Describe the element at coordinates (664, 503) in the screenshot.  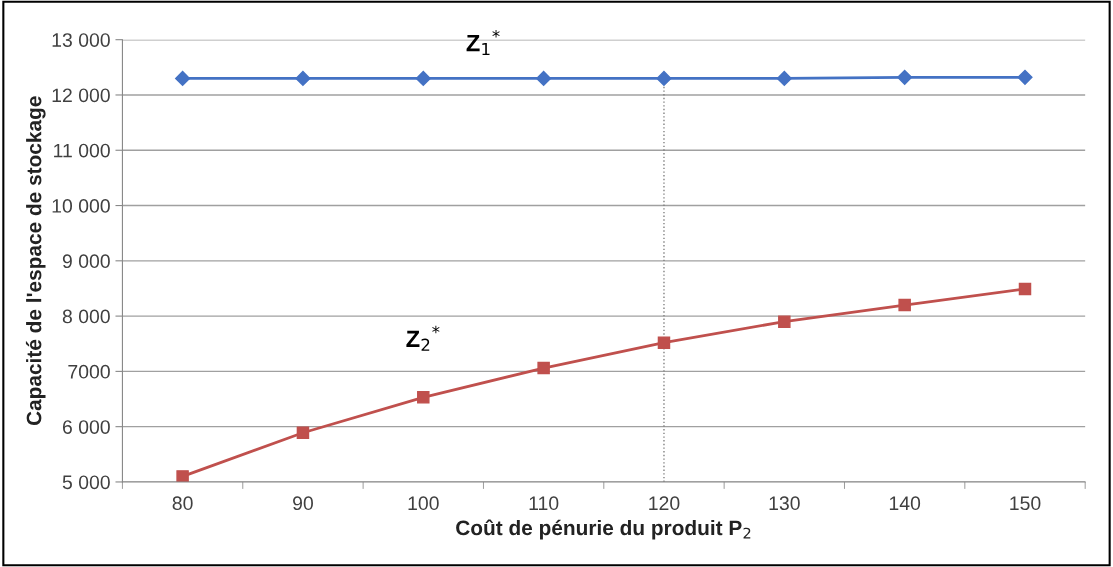
I see `x-tick-label: 120` at that location.